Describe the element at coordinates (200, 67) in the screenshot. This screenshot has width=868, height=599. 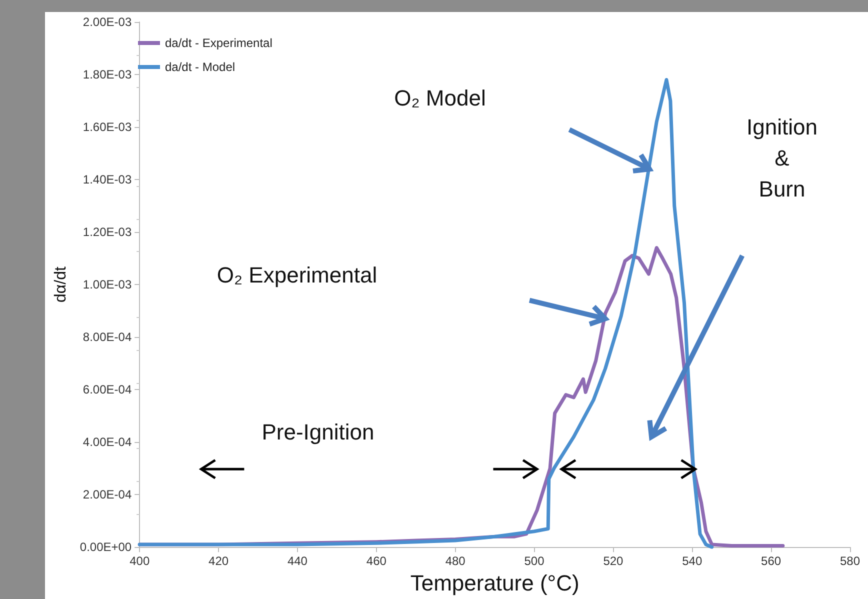
I see `legend-label: da/dt - Model` at that location.